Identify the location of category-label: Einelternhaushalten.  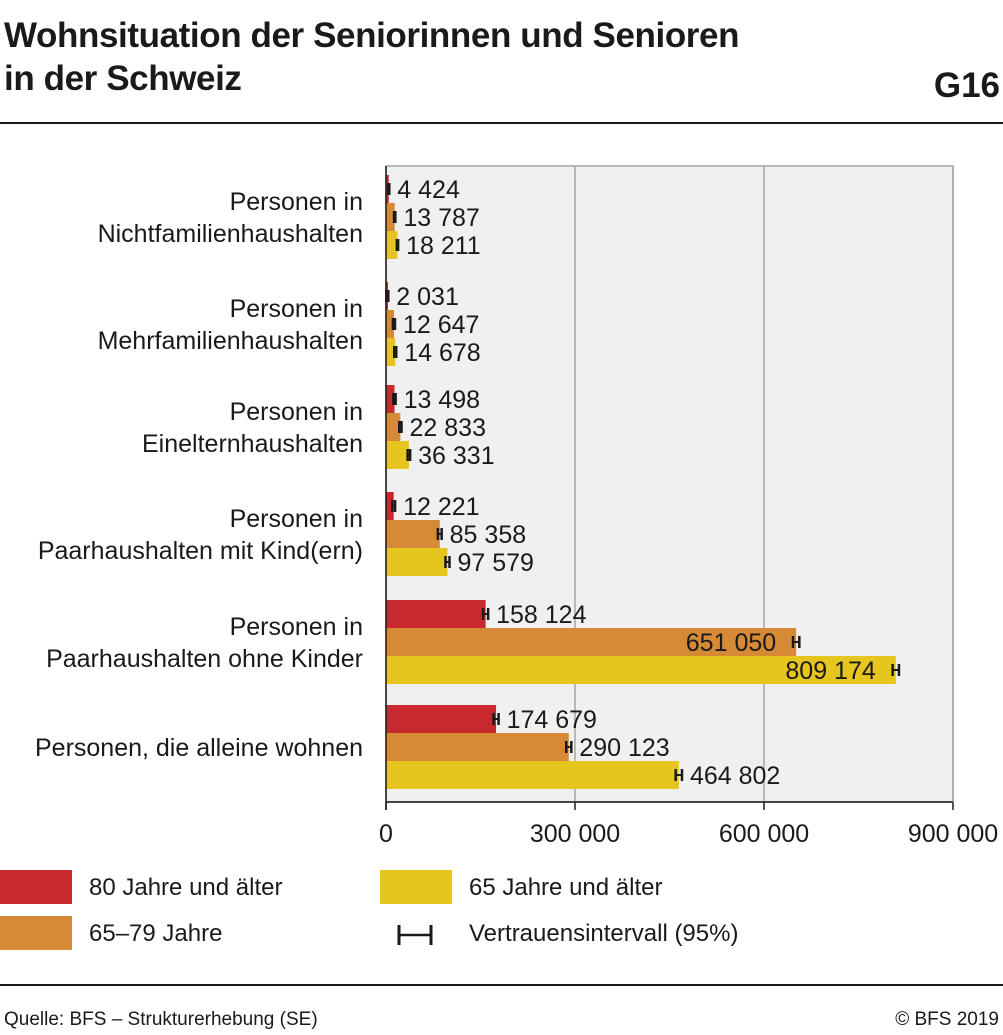
(252, 444).